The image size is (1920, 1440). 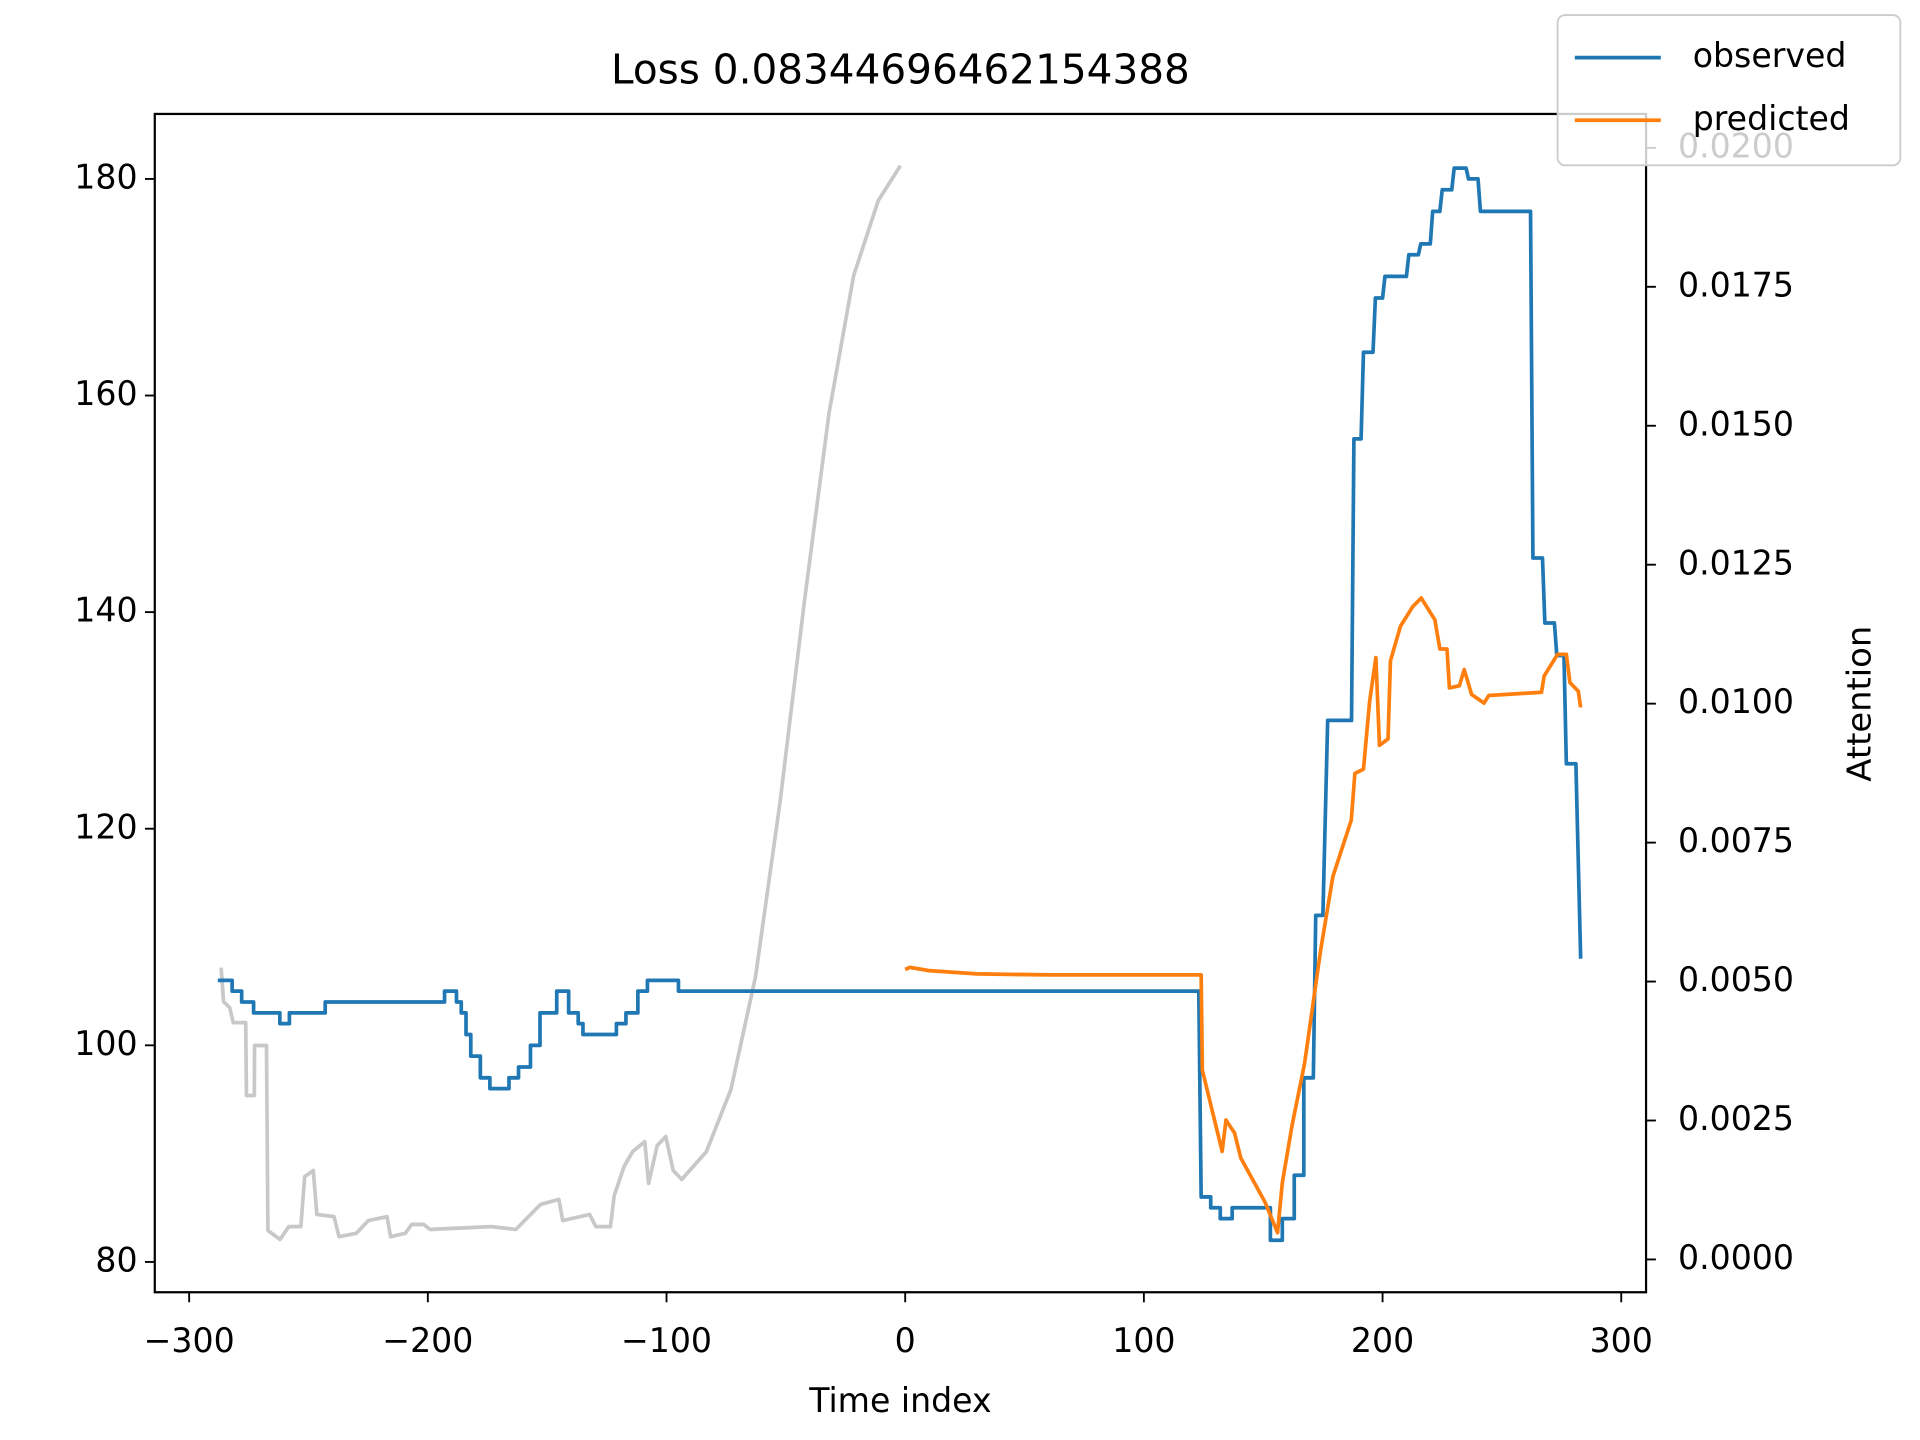 What do you see at coordinates (666, 1340) in the screenshot?
I see `x-tick-label: −100` at bounding box center [666, 1340].